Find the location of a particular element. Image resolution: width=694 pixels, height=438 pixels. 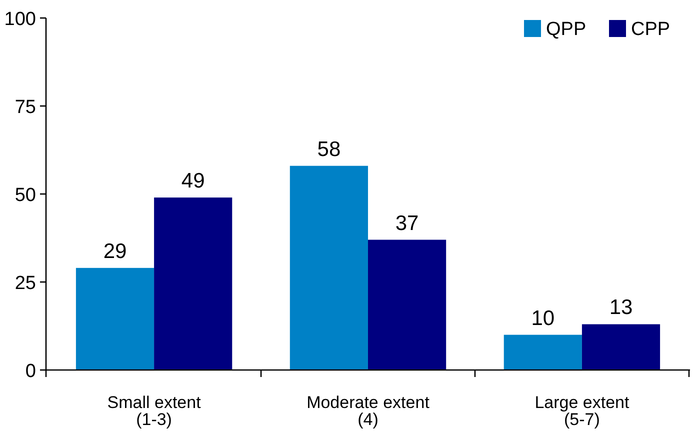

x-tick-label: Moderate extent (4) is located at coordinates (368, 411).